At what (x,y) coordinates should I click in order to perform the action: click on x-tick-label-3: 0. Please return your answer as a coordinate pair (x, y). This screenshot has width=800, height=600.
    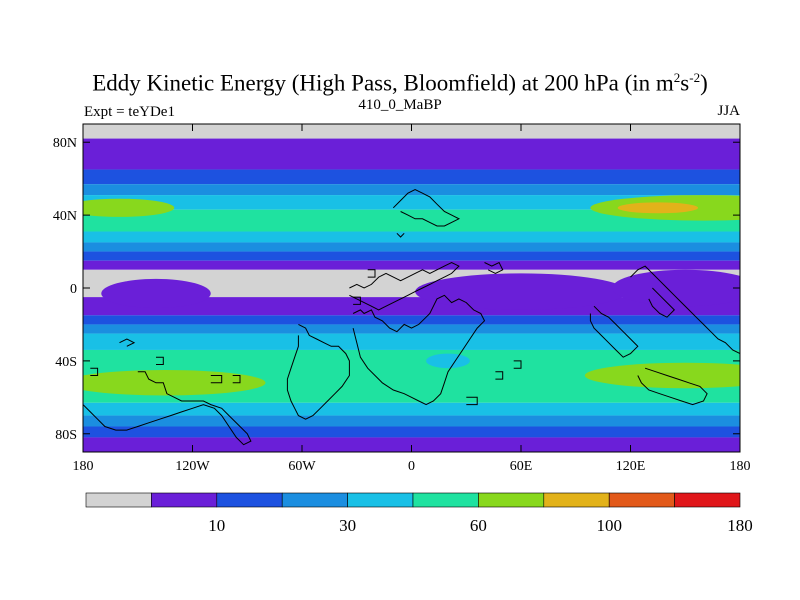
    Looking at the image, I should click on (411, 466).